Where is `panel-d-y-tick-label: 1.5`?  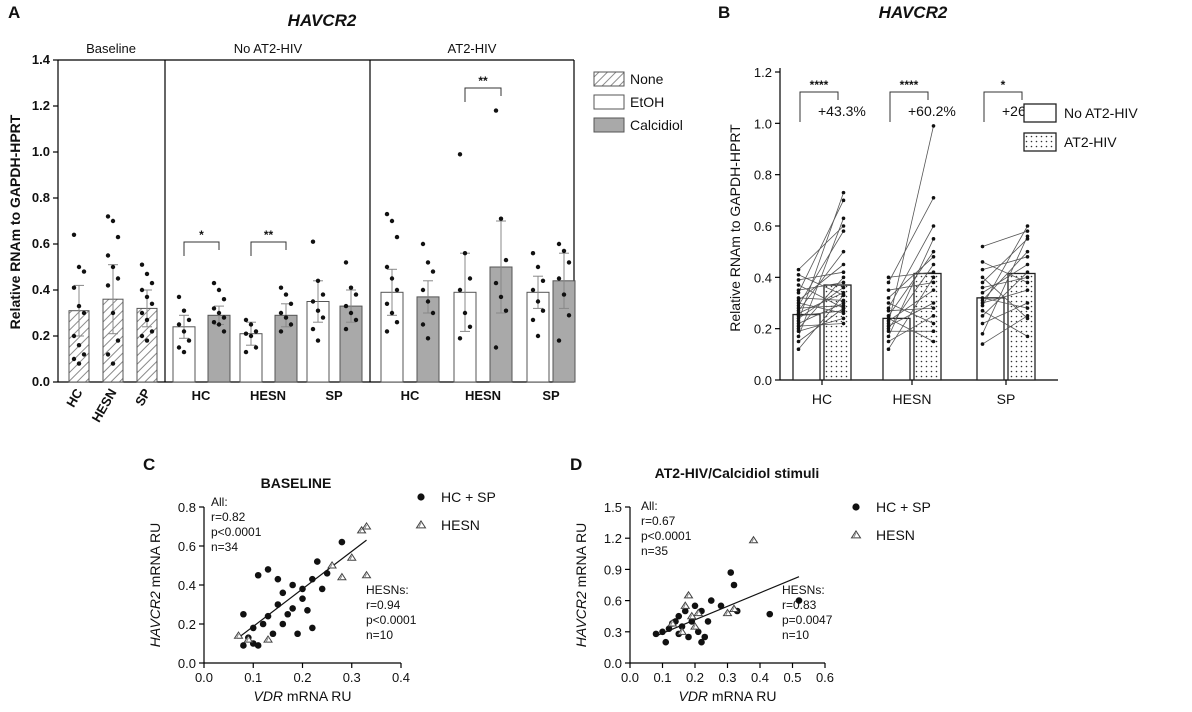
panel-d-y-tick-label: 1.5 is located at coordinates (613, 507).